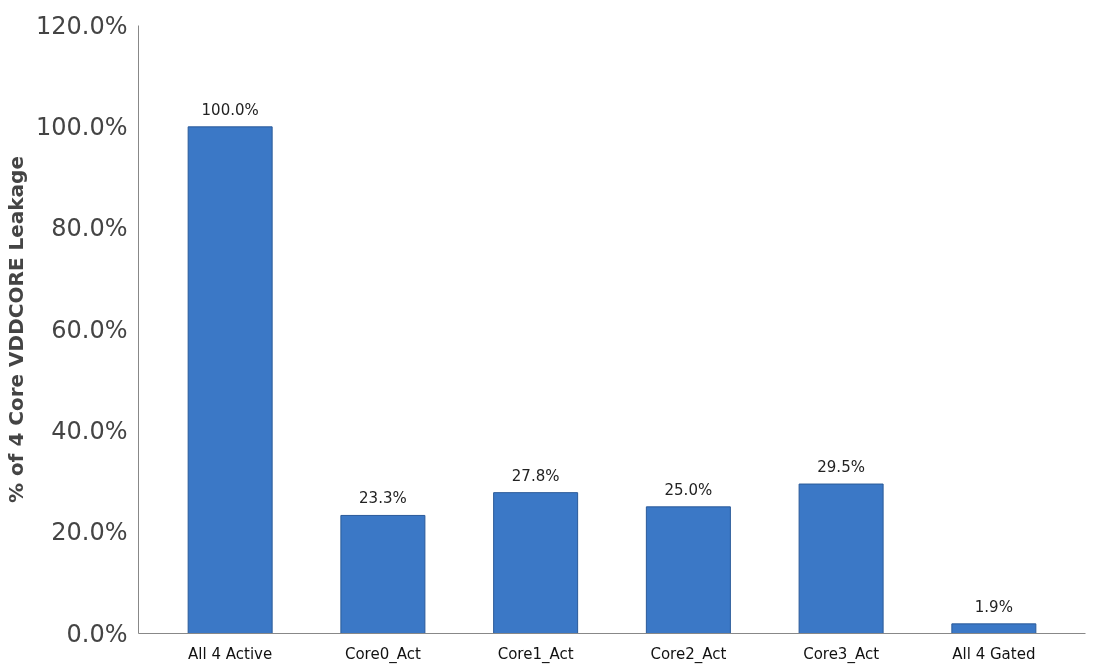 The width and height of the screenshot is (1094, 670). I want to click on x-tick-label: All 4 Gated, so click(994, 653).